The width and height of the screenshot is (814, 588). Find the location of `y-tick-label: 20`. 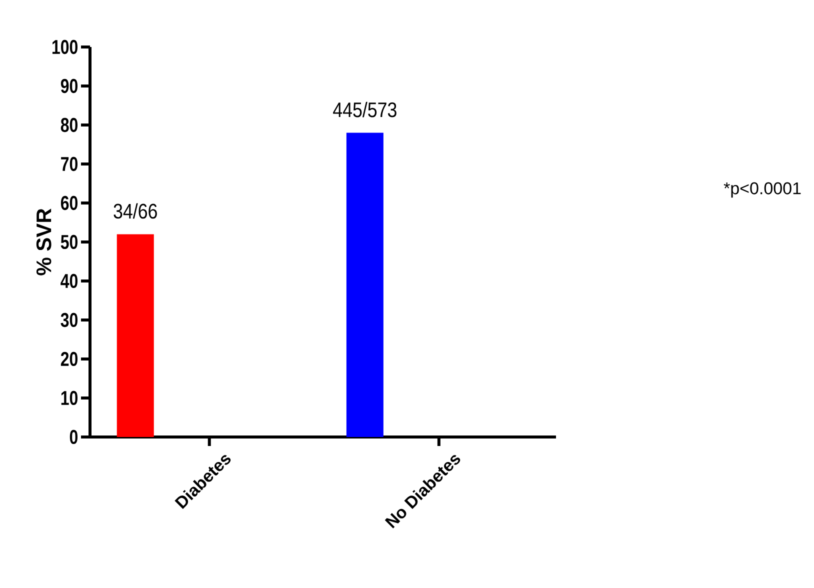

y-tick-label: 20 is located at coordinates (69, 359).